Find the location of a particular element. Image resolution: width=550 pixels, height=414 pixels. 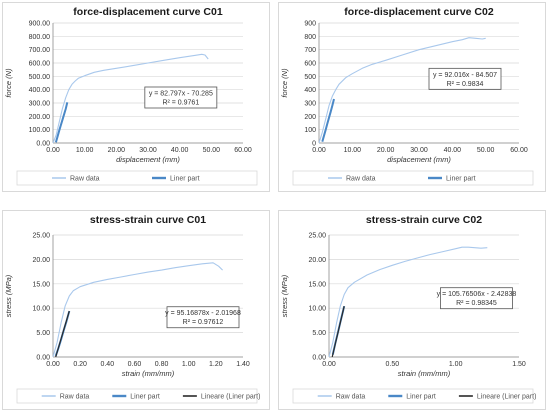

y-tick-label: 300 is located at coordinates (310, 104).